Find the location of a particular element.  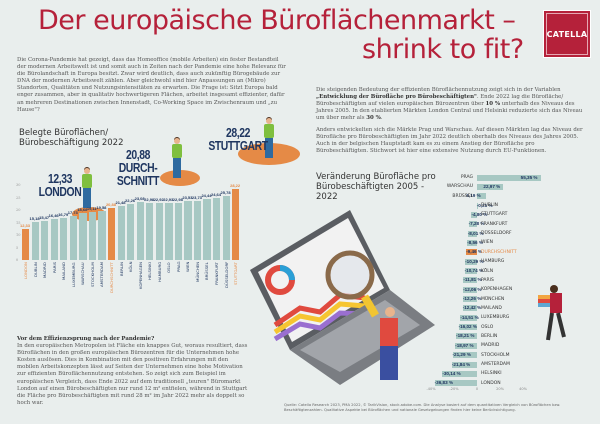

bar-value: 20,88 is located at coordinates (110, 204).